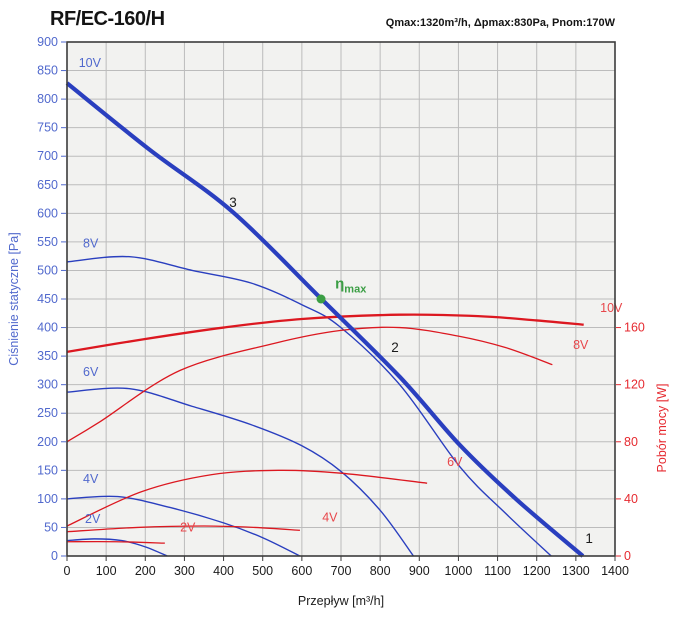  Describe the element at coordinates (47, 128) in the screenshot. I see `pressure-tick-label: 750` at that location.